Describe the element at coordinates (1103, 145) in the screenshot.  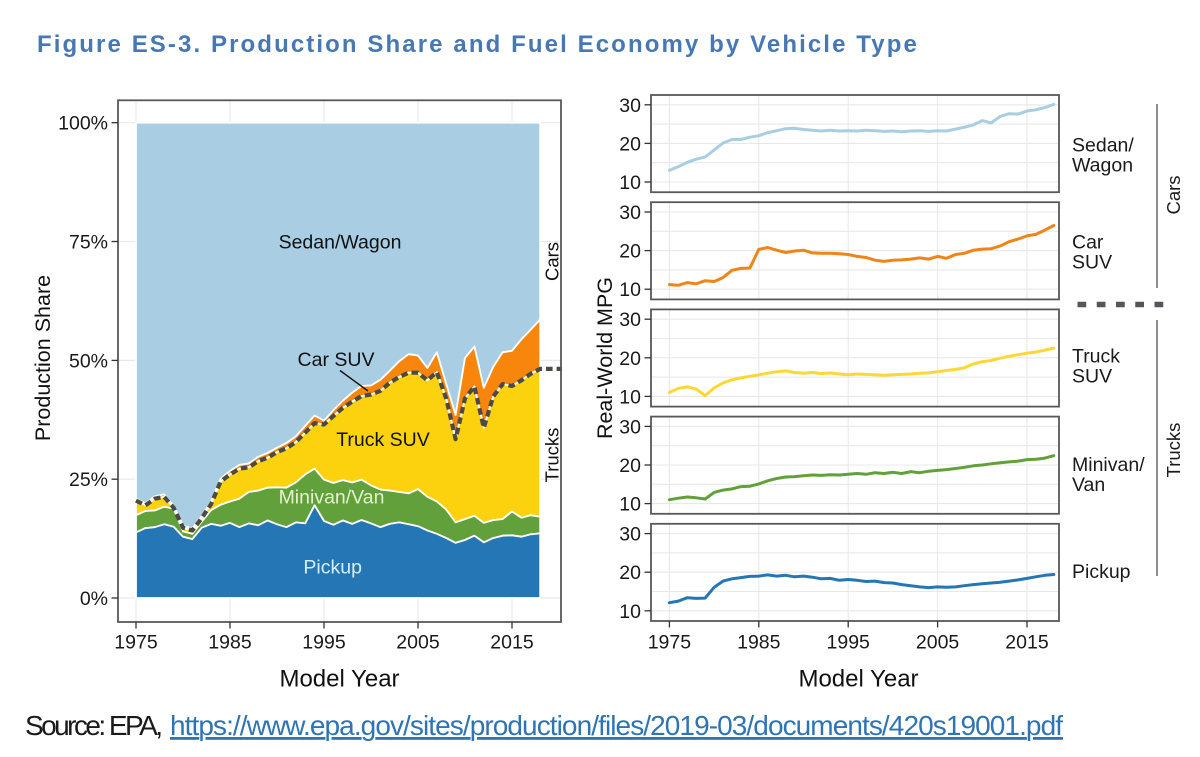
I see `svg-text: Sedan/` at that location.